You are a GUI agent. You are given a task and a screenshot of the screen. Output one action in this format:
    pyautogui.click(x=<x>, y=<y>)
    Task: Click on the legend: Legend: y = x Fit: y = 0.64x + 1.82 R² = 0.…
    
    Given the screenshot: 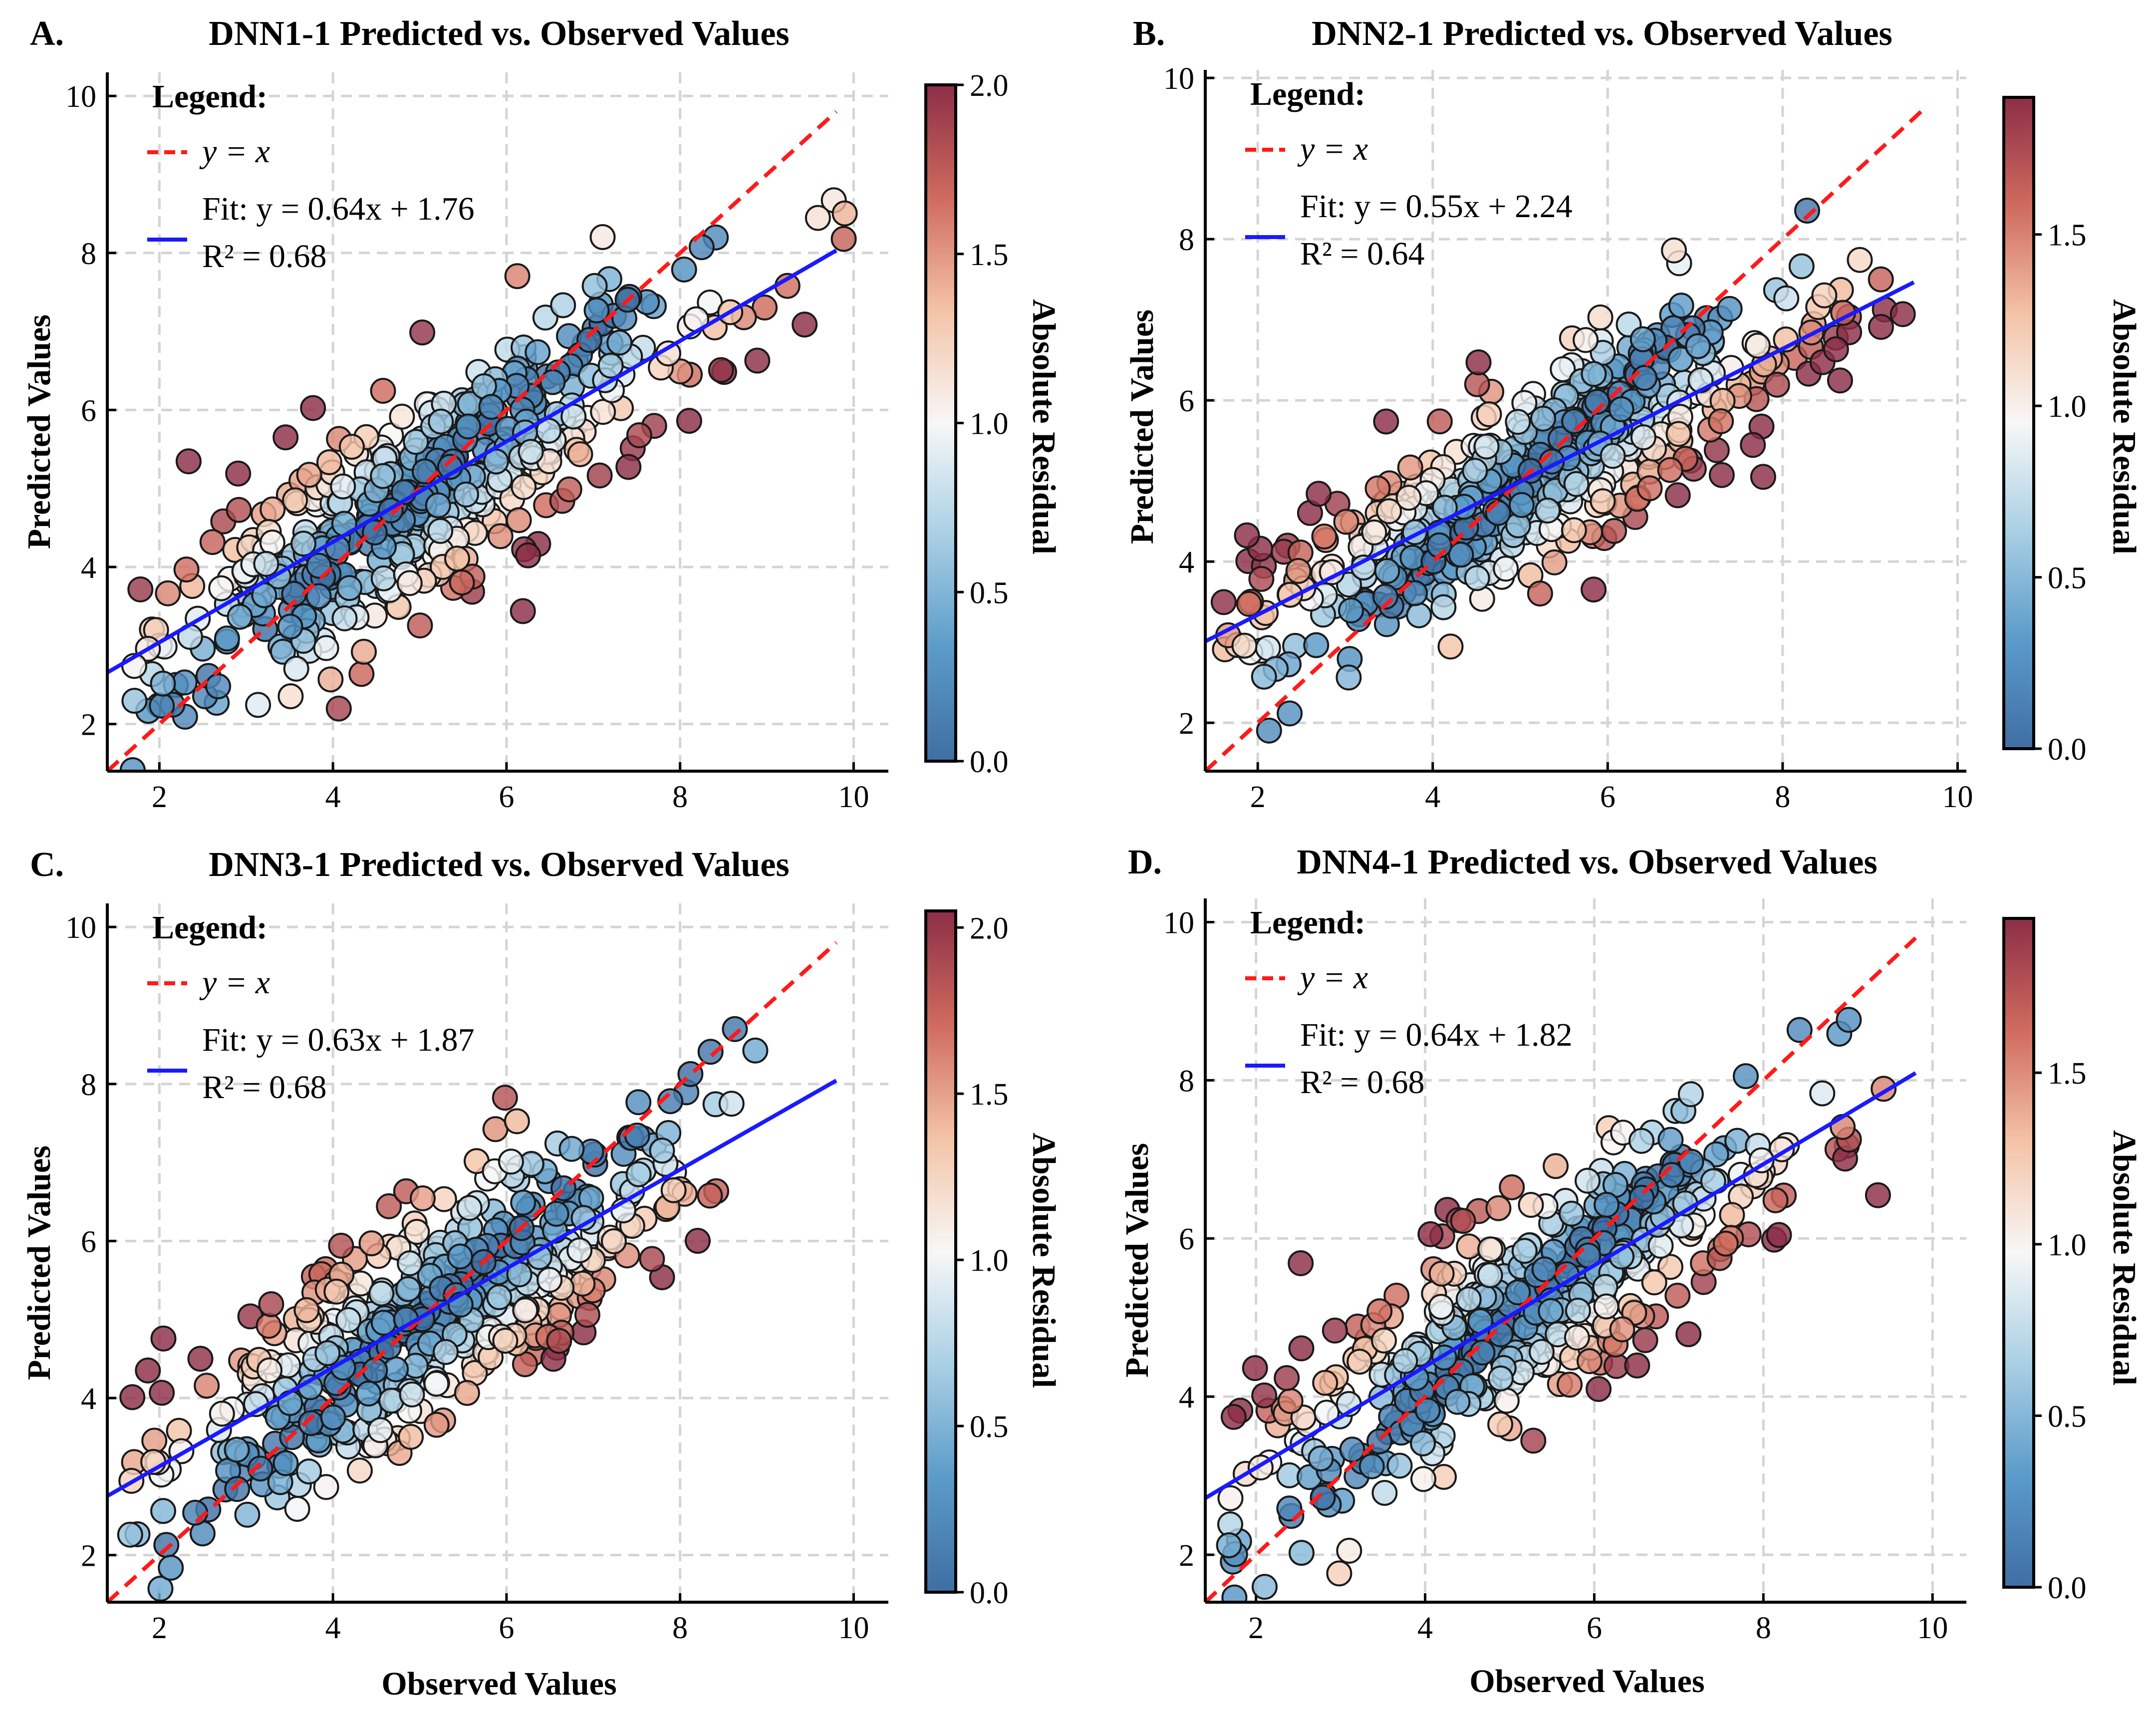 What is the action you would take?
    pyautogui.click(x=1409, y=1002)
    